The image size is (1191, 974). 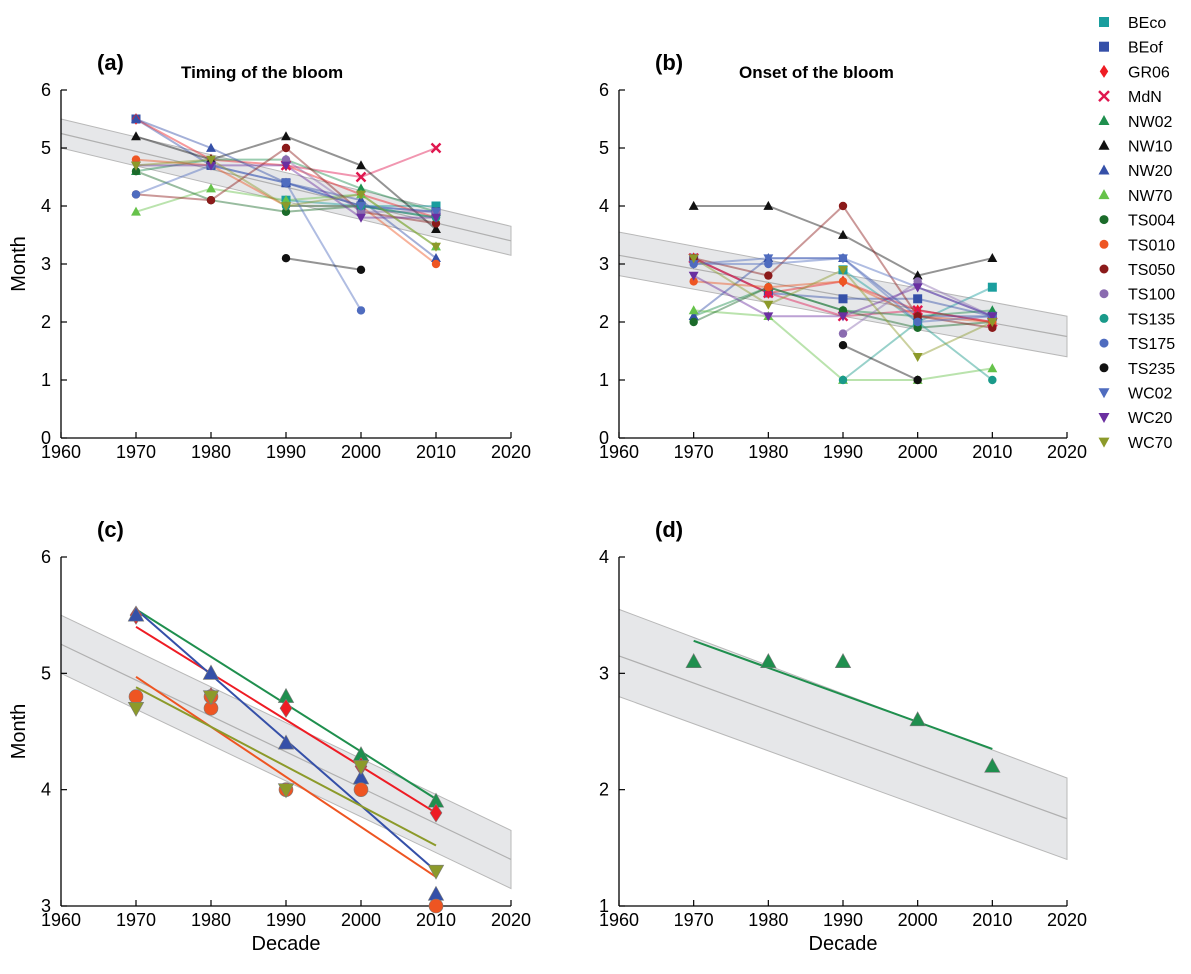 I want to click on legend-marker-wc70, so click(x=1104, y=442).